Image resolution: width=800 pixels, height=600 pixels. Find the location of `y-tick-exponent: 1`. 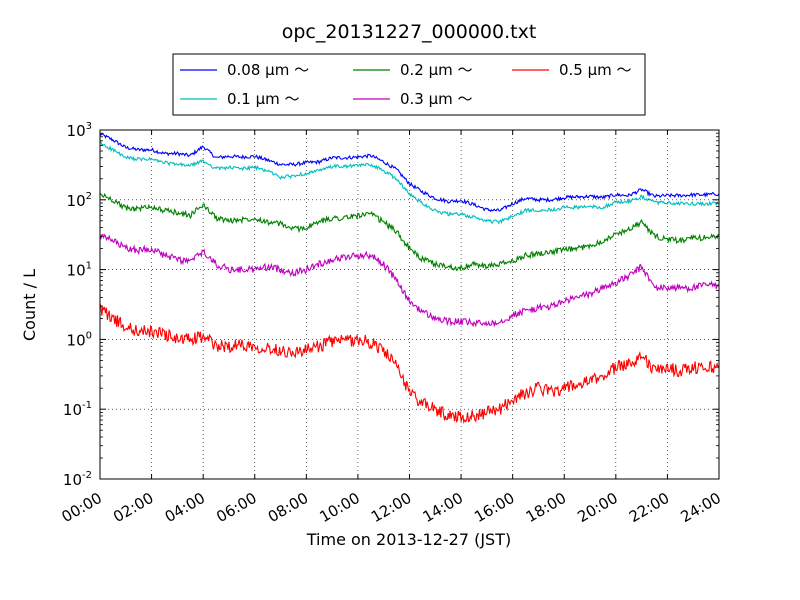

y-tick-exponent: 1 is located at coordinates (89, 266).